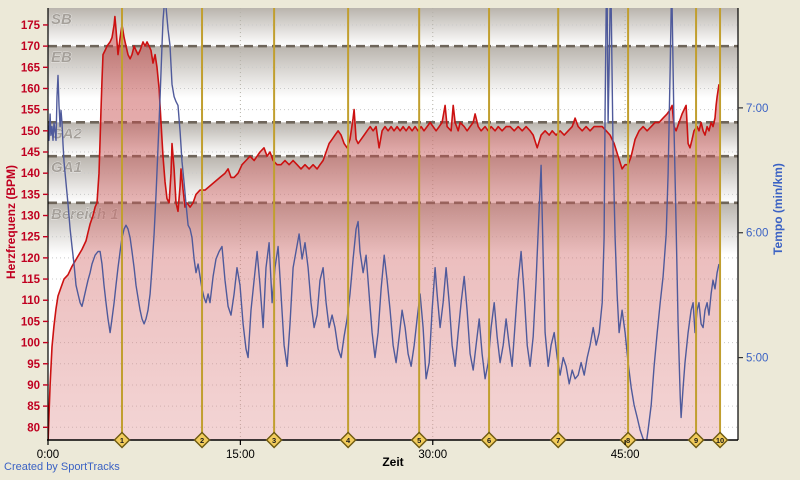 The width and height of the screenshot is (800, 480). Describe the element at coordinates (30, 174) in the screenshot. I see `hr-tick-label: 140` at that location.